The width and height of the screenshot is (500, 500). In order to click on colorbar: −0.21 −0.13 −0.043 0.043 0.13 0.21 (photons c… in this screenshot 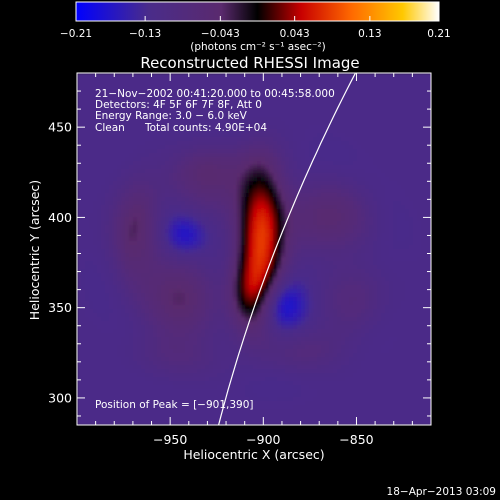, I will do `click(255, 27)`.